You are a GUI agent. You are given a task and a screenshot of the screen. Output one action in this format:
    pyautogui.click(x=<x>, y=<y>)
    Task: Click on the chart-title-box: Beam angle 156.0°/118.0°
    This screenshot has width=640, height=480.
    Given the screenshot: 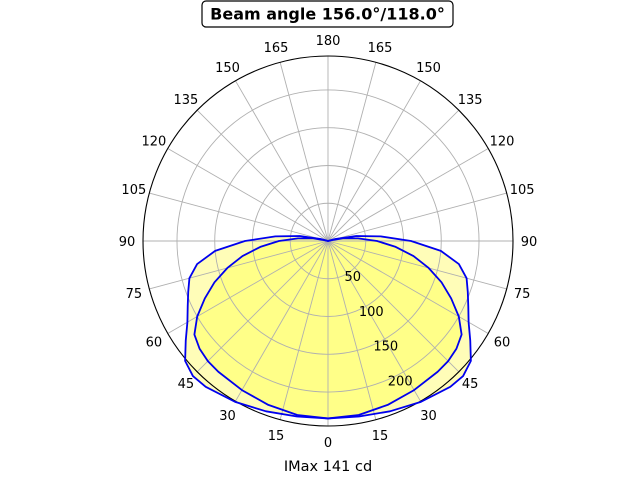 What is the action you would take?
    pyautogui.click(x=327, y=14)
    